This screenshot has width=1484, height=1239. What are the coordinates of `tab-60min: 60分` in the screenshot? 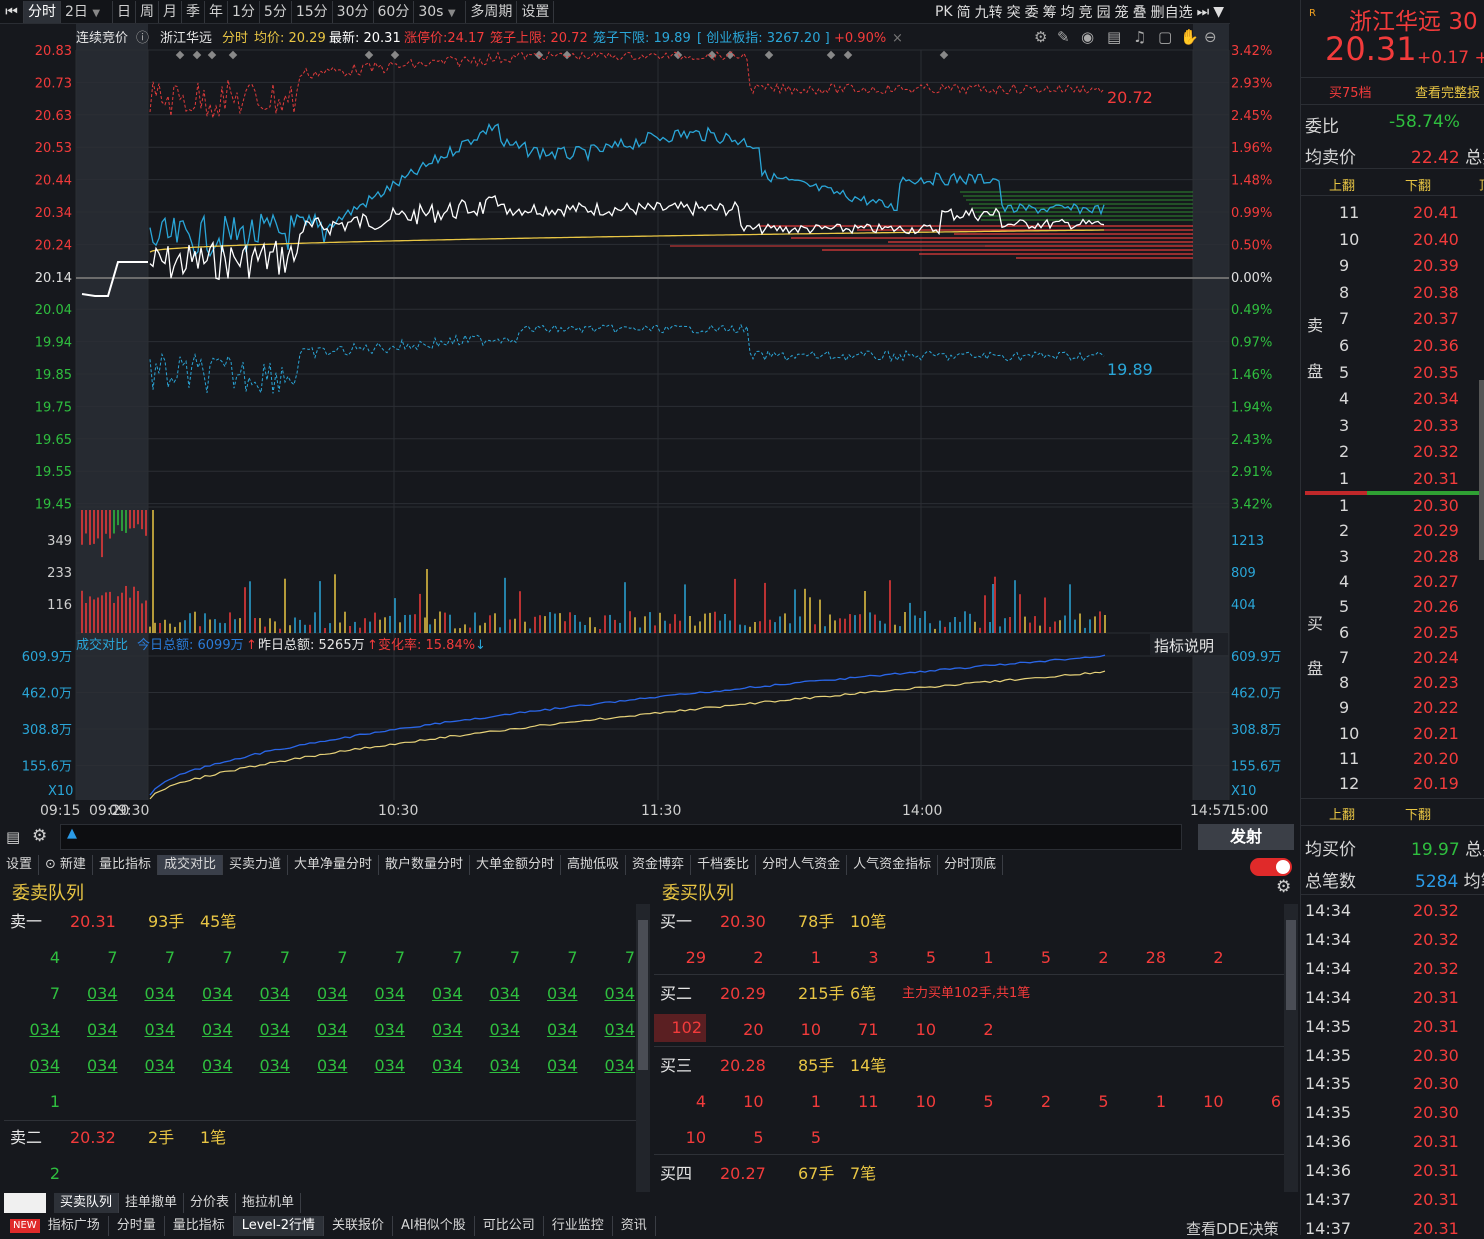 It's located at (394, 11).